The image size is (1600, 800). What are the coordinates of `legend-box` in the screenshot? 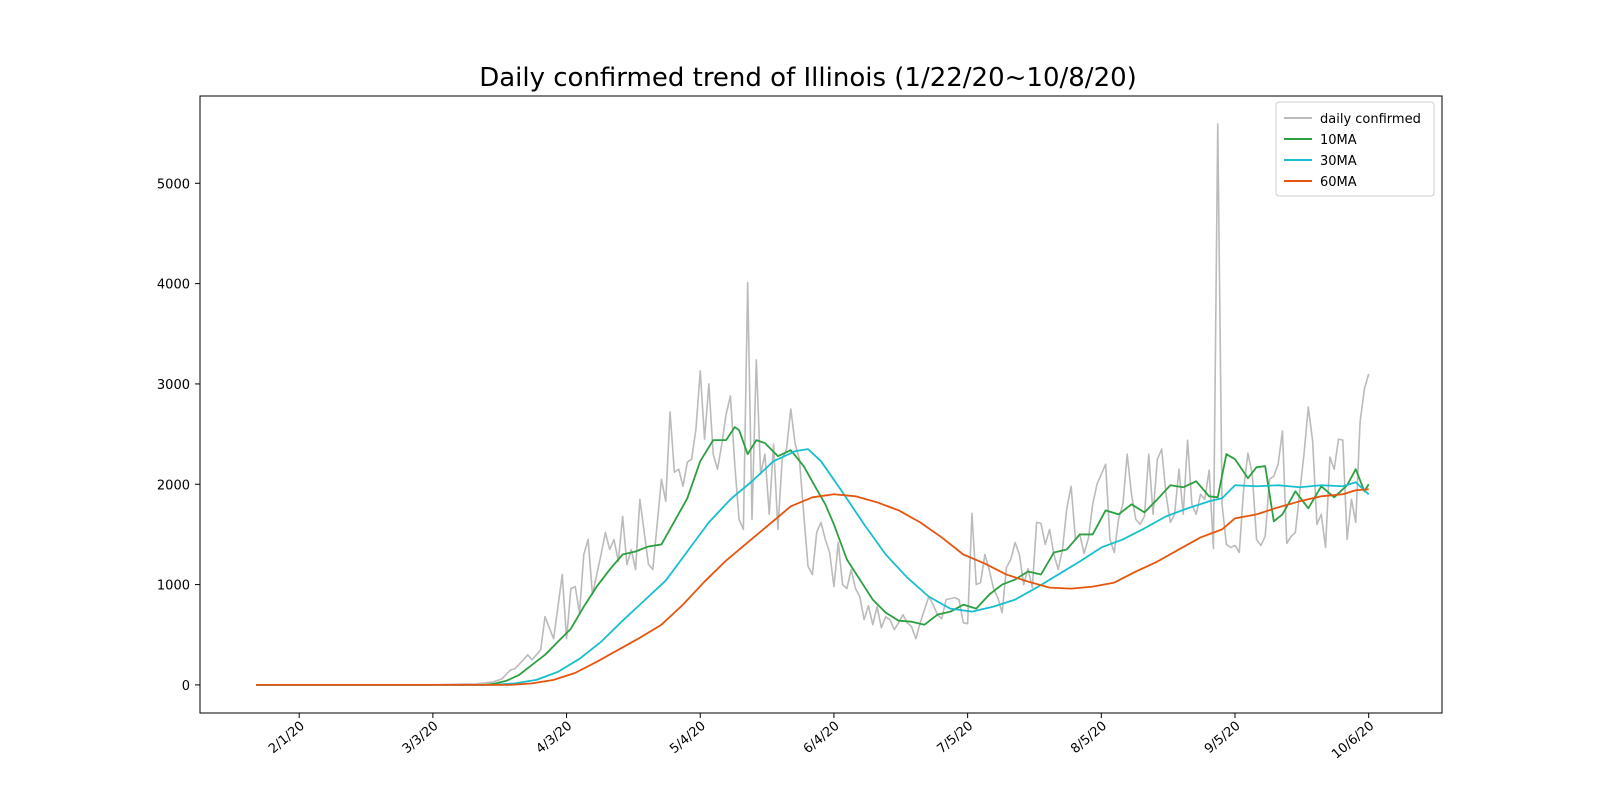 It's located at (1355, 149).